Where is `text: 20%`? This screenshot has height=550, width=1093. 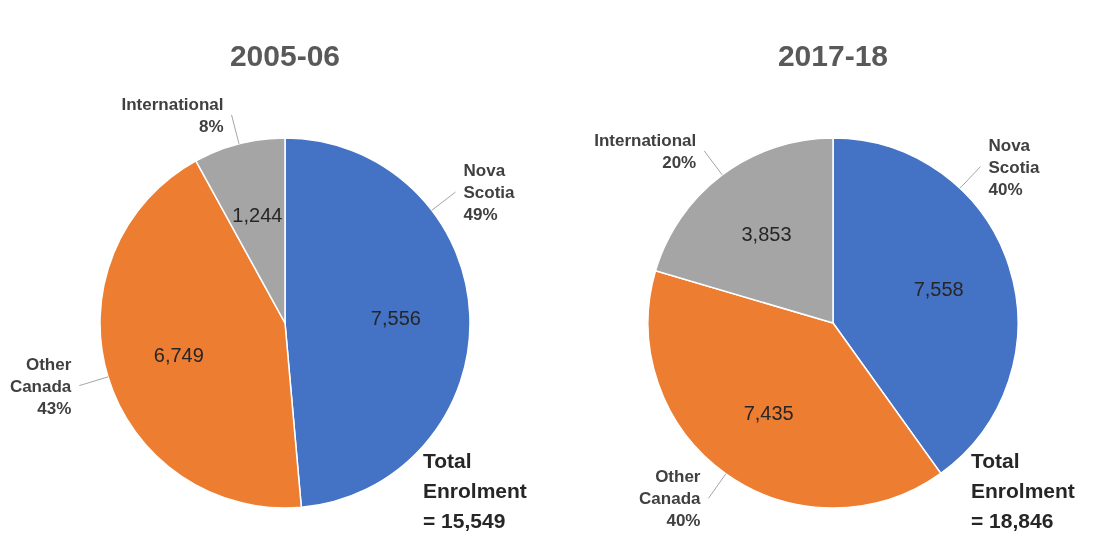 text: 20% is located at coordinates (679, 162).